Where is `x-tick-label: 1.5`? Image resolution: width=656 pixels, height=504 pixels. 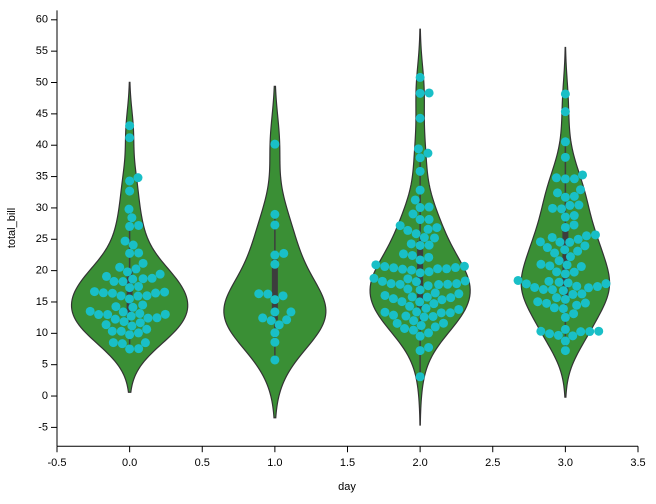 x-tick-label: 1.5 is located at coordinates (347, 463).